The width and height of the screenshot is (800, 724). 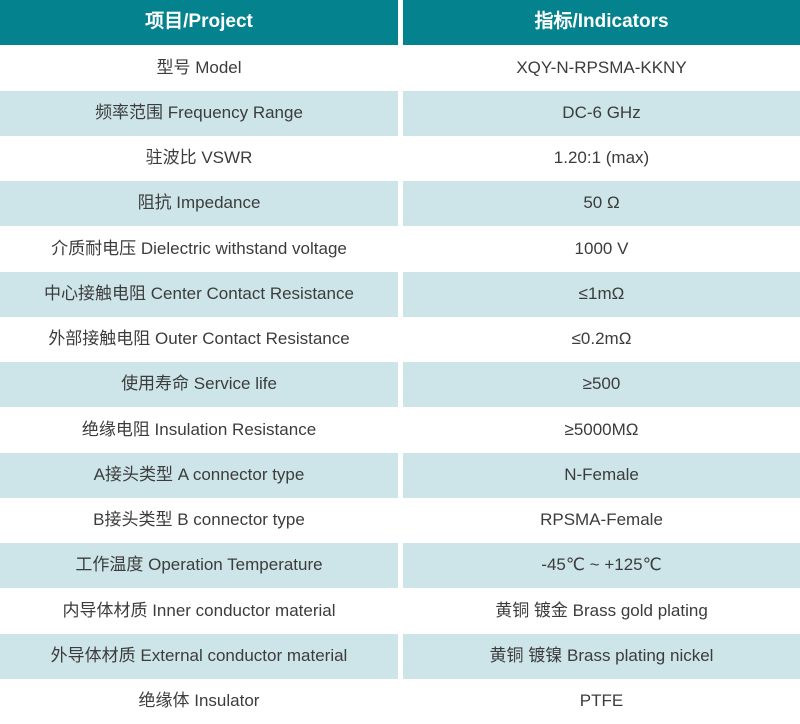 What do you see at coordinates (601, 430) in the screenshot?
I see `row-value: ≥5000MΩ` at bounding box center [601, 430].